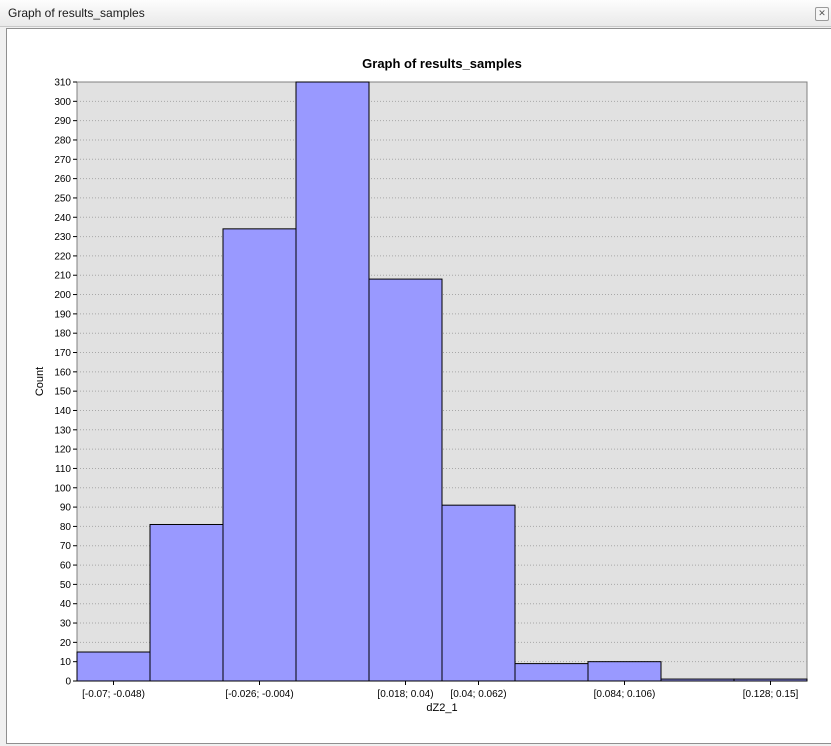 The width and height of the screenshot is (831, 746). I want to click on y-tick-label: 140, so click(62, 411).